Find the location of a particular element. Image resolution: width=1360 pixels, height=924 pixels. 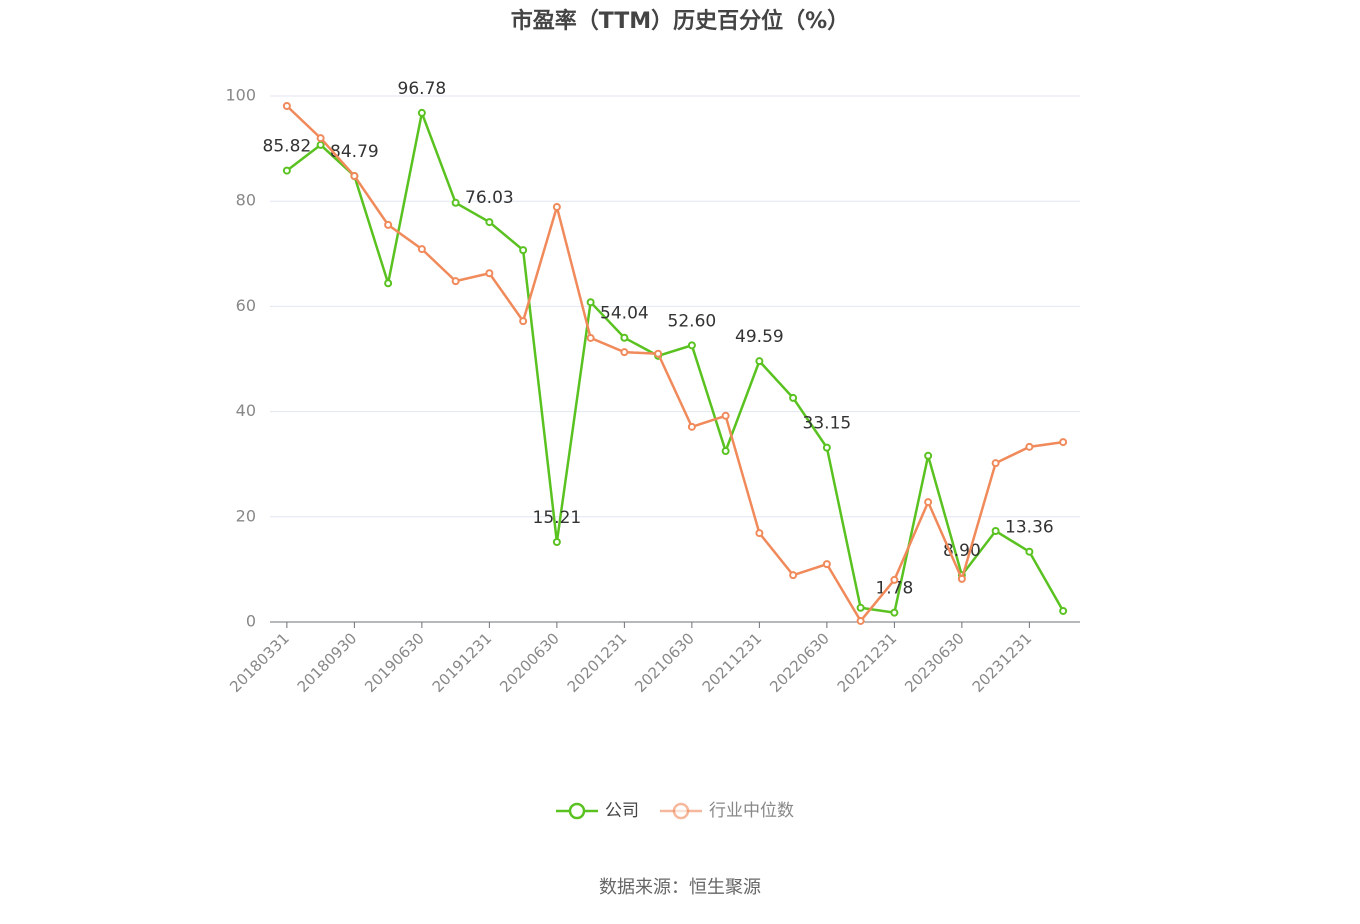

data-label: 33.15 is located at coordinates (827, 424).